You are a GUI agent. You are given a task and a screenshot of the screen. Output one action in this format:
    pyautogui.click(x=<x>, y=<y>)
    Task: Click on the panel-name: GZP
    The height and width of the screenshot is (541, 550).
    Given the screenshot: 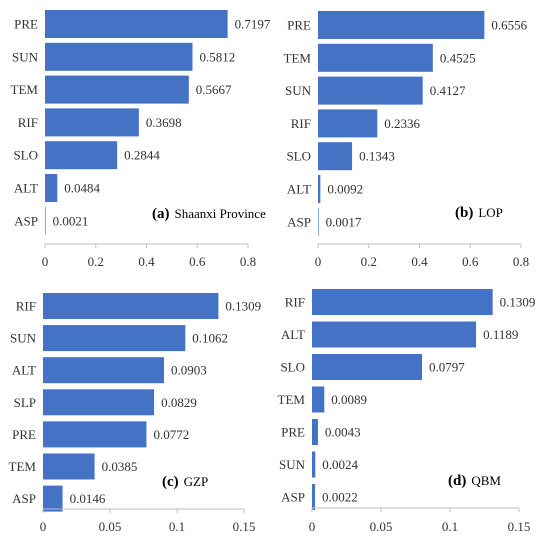 What is the action you would take?
    pyautogui.click(x=196, y=481)
    